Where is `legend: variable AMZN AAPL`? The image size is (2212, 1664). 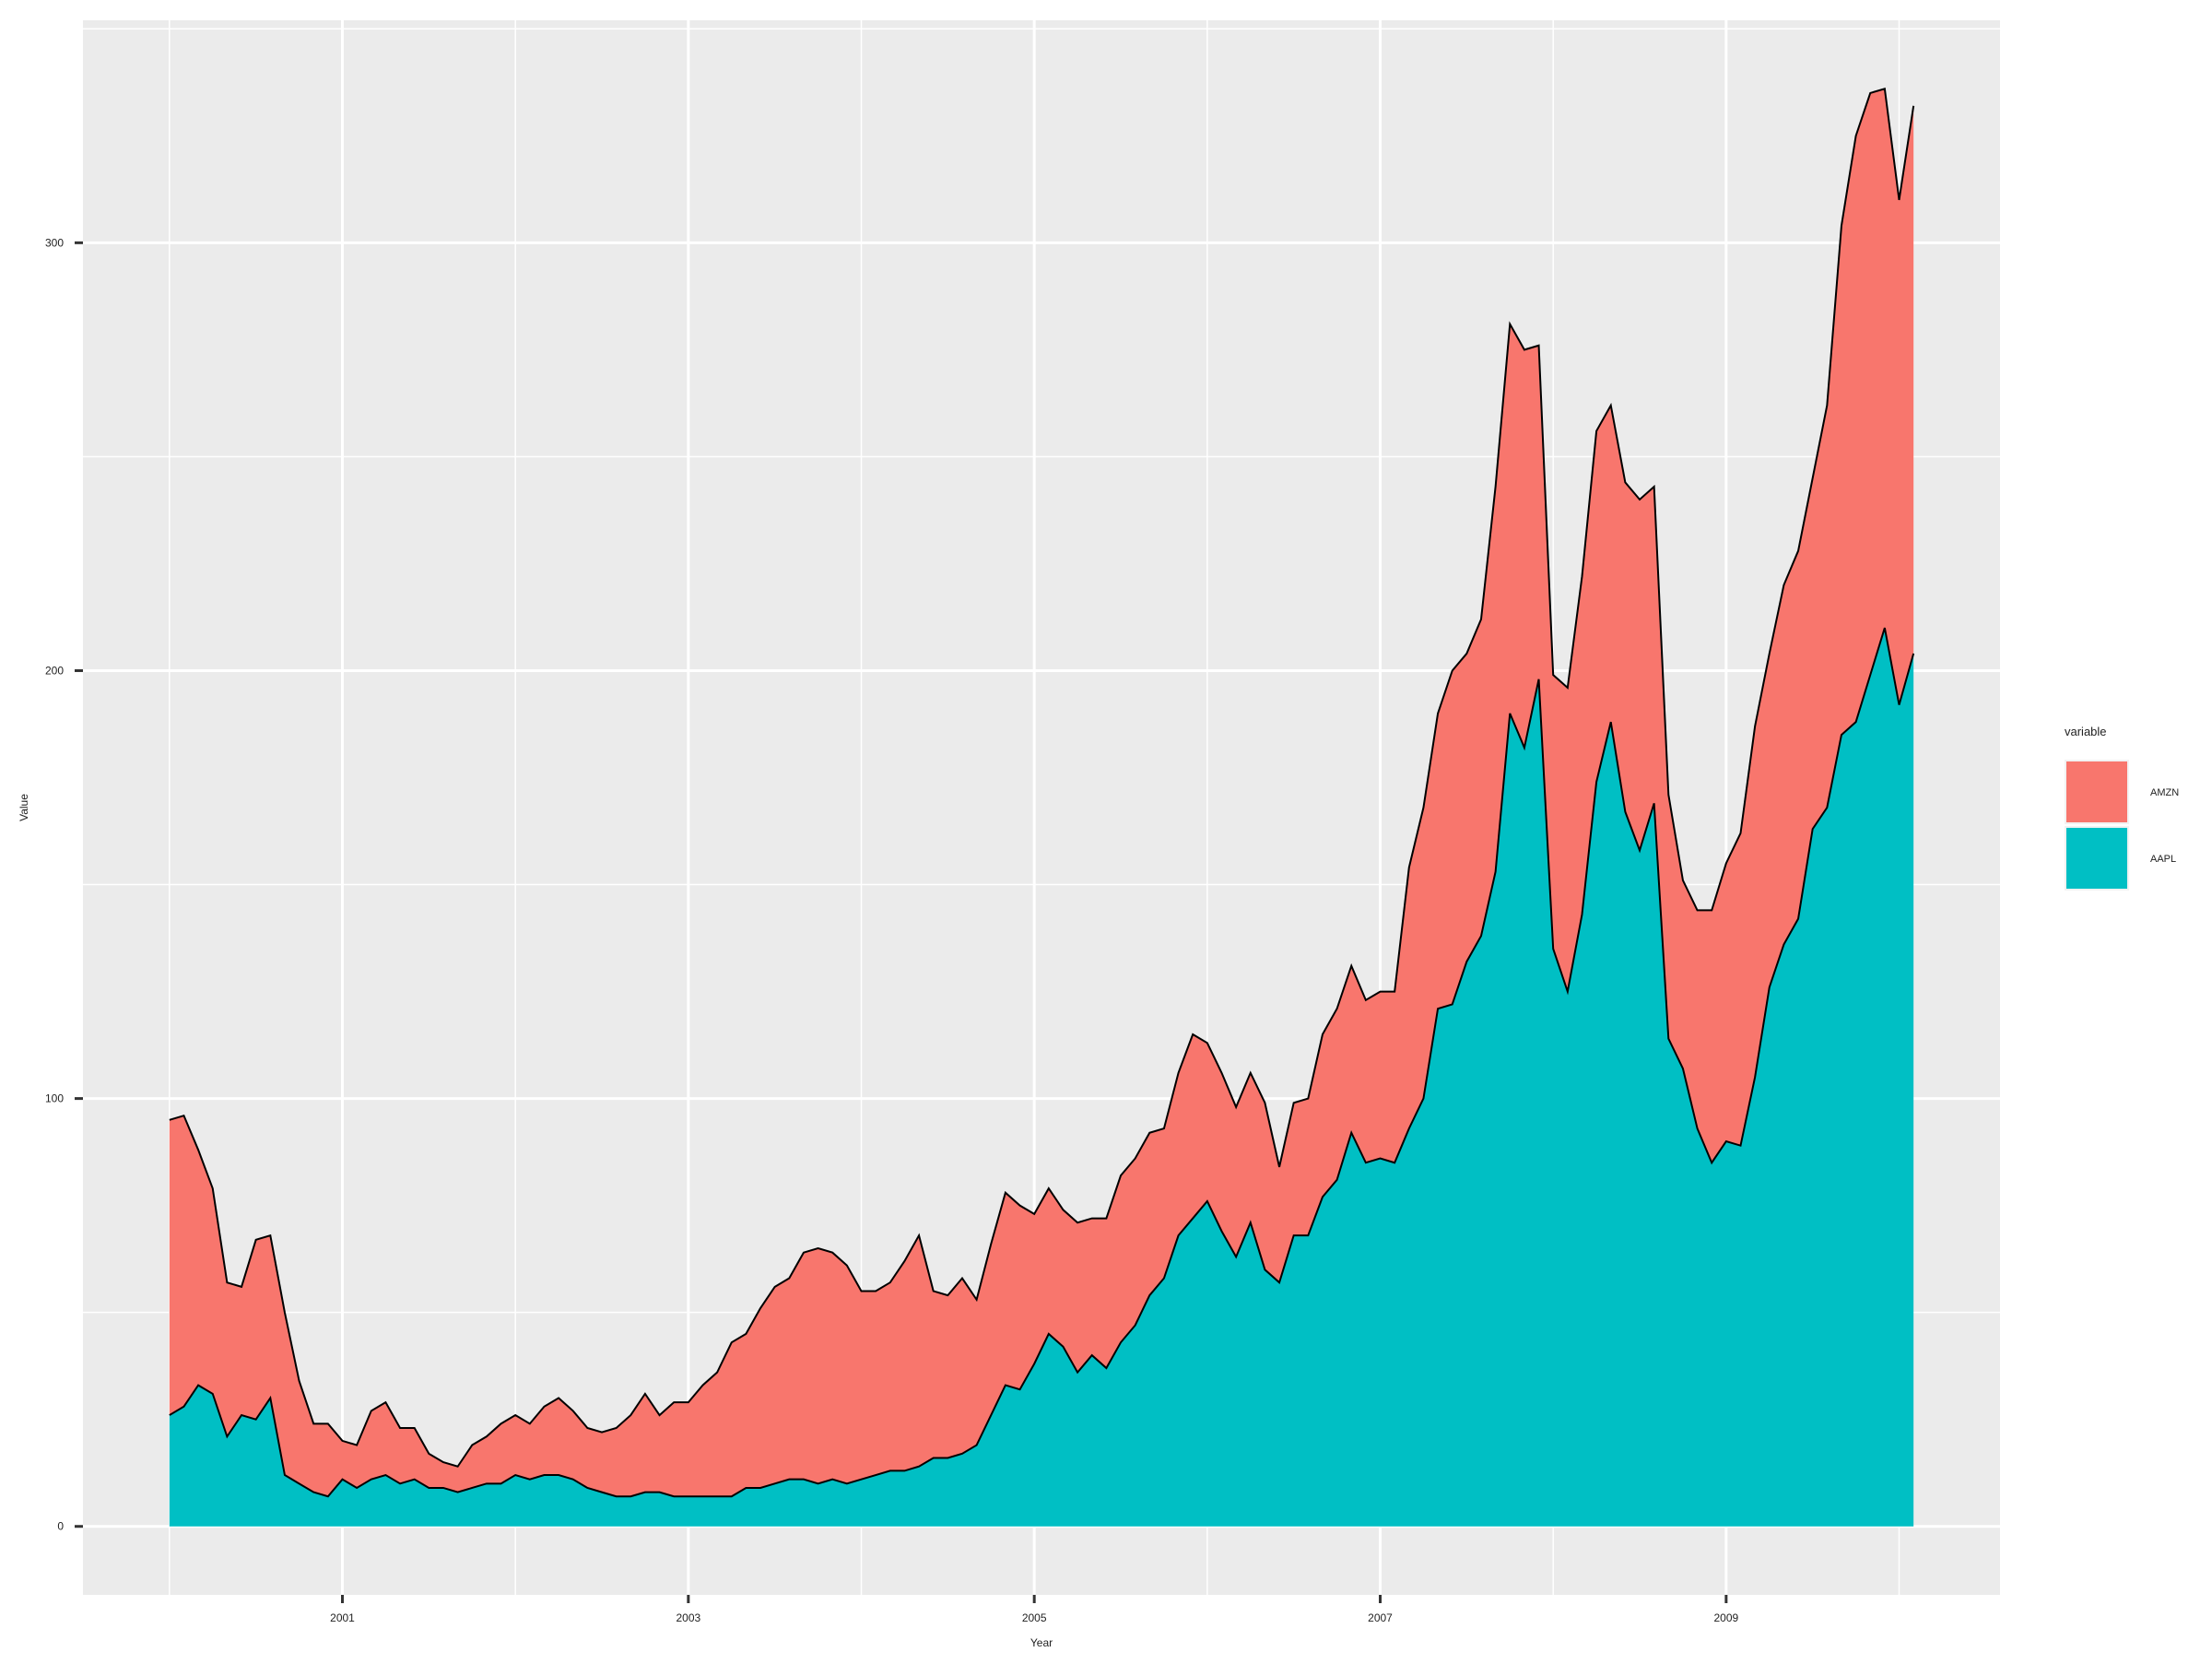
legend: variable AMZN AAPL is located at coordinates (2122, 808).